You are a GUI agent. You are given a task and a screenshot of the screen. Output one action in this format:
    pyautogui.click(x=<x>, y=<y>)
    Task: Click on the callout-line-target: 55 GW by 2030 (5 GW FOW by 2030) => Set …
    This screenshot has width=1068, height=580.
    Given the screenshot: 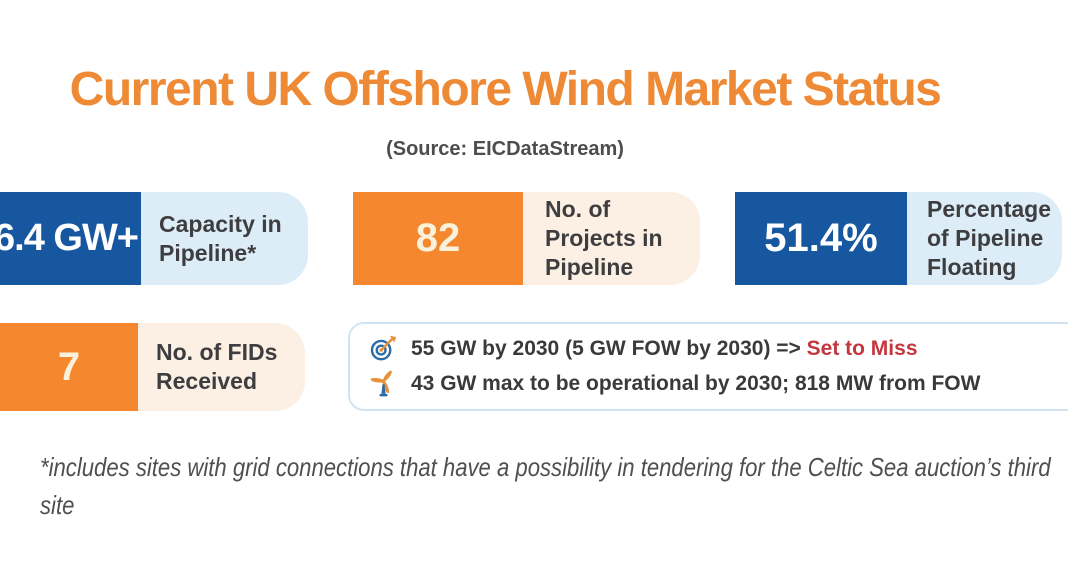 What is the action you would take?
    pyautogui.click(x=719, y=348)
    